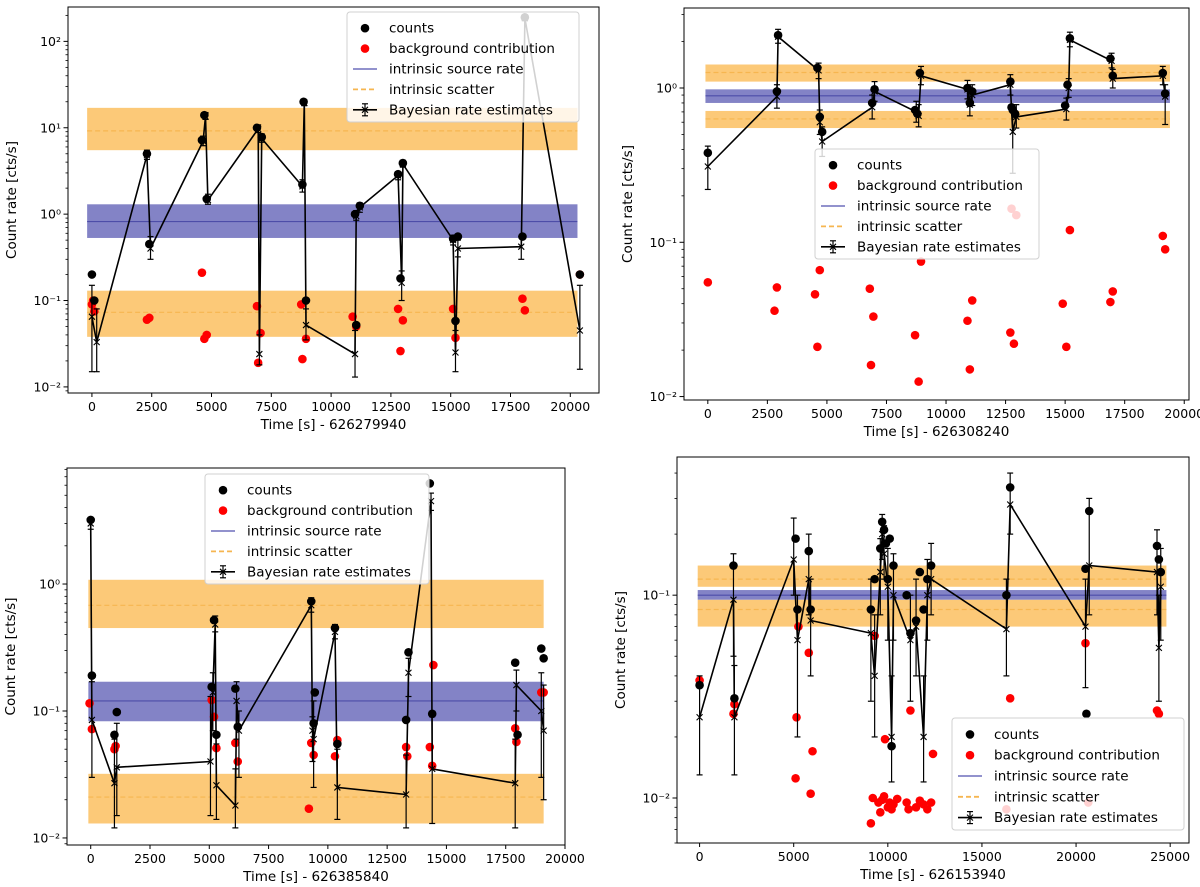  Describe the element at coordinates (330, 511) in the screenshot. I see `legend-label: background contribution` at that location.